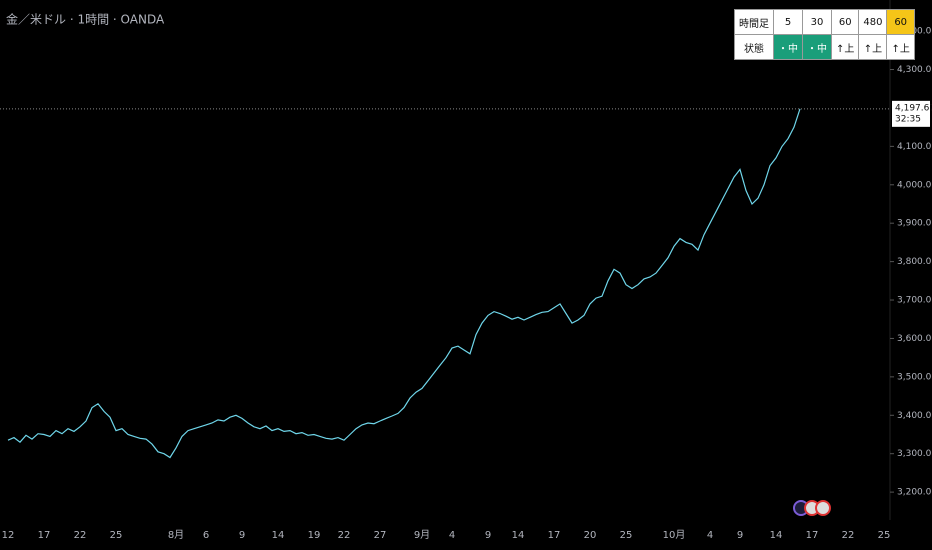 Image resolution: width=932 pixels, height=550 pixels. I want to click on table-cell: 30, so click(817, 22).